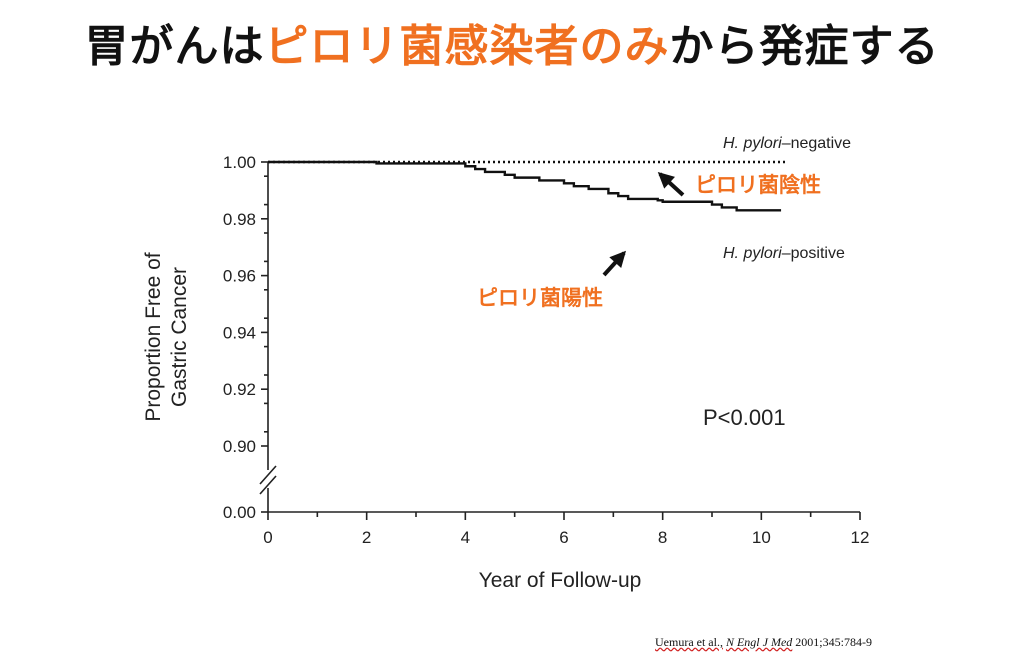  I want to click on citation-rest: 2001;345:784-9, so click(833, 642).